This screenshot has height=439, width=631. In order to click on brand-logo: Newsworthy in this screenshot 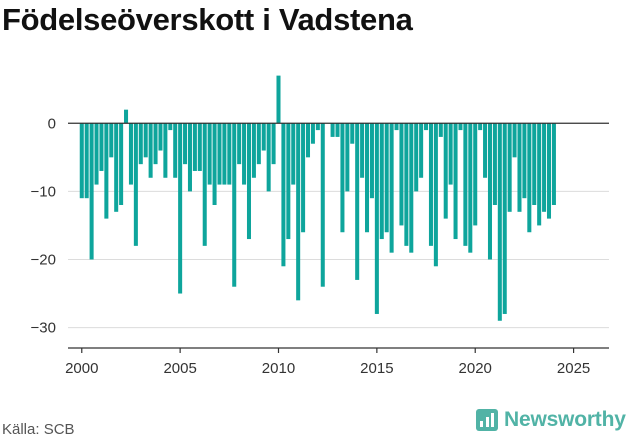, I will do `click(551, 420)`.